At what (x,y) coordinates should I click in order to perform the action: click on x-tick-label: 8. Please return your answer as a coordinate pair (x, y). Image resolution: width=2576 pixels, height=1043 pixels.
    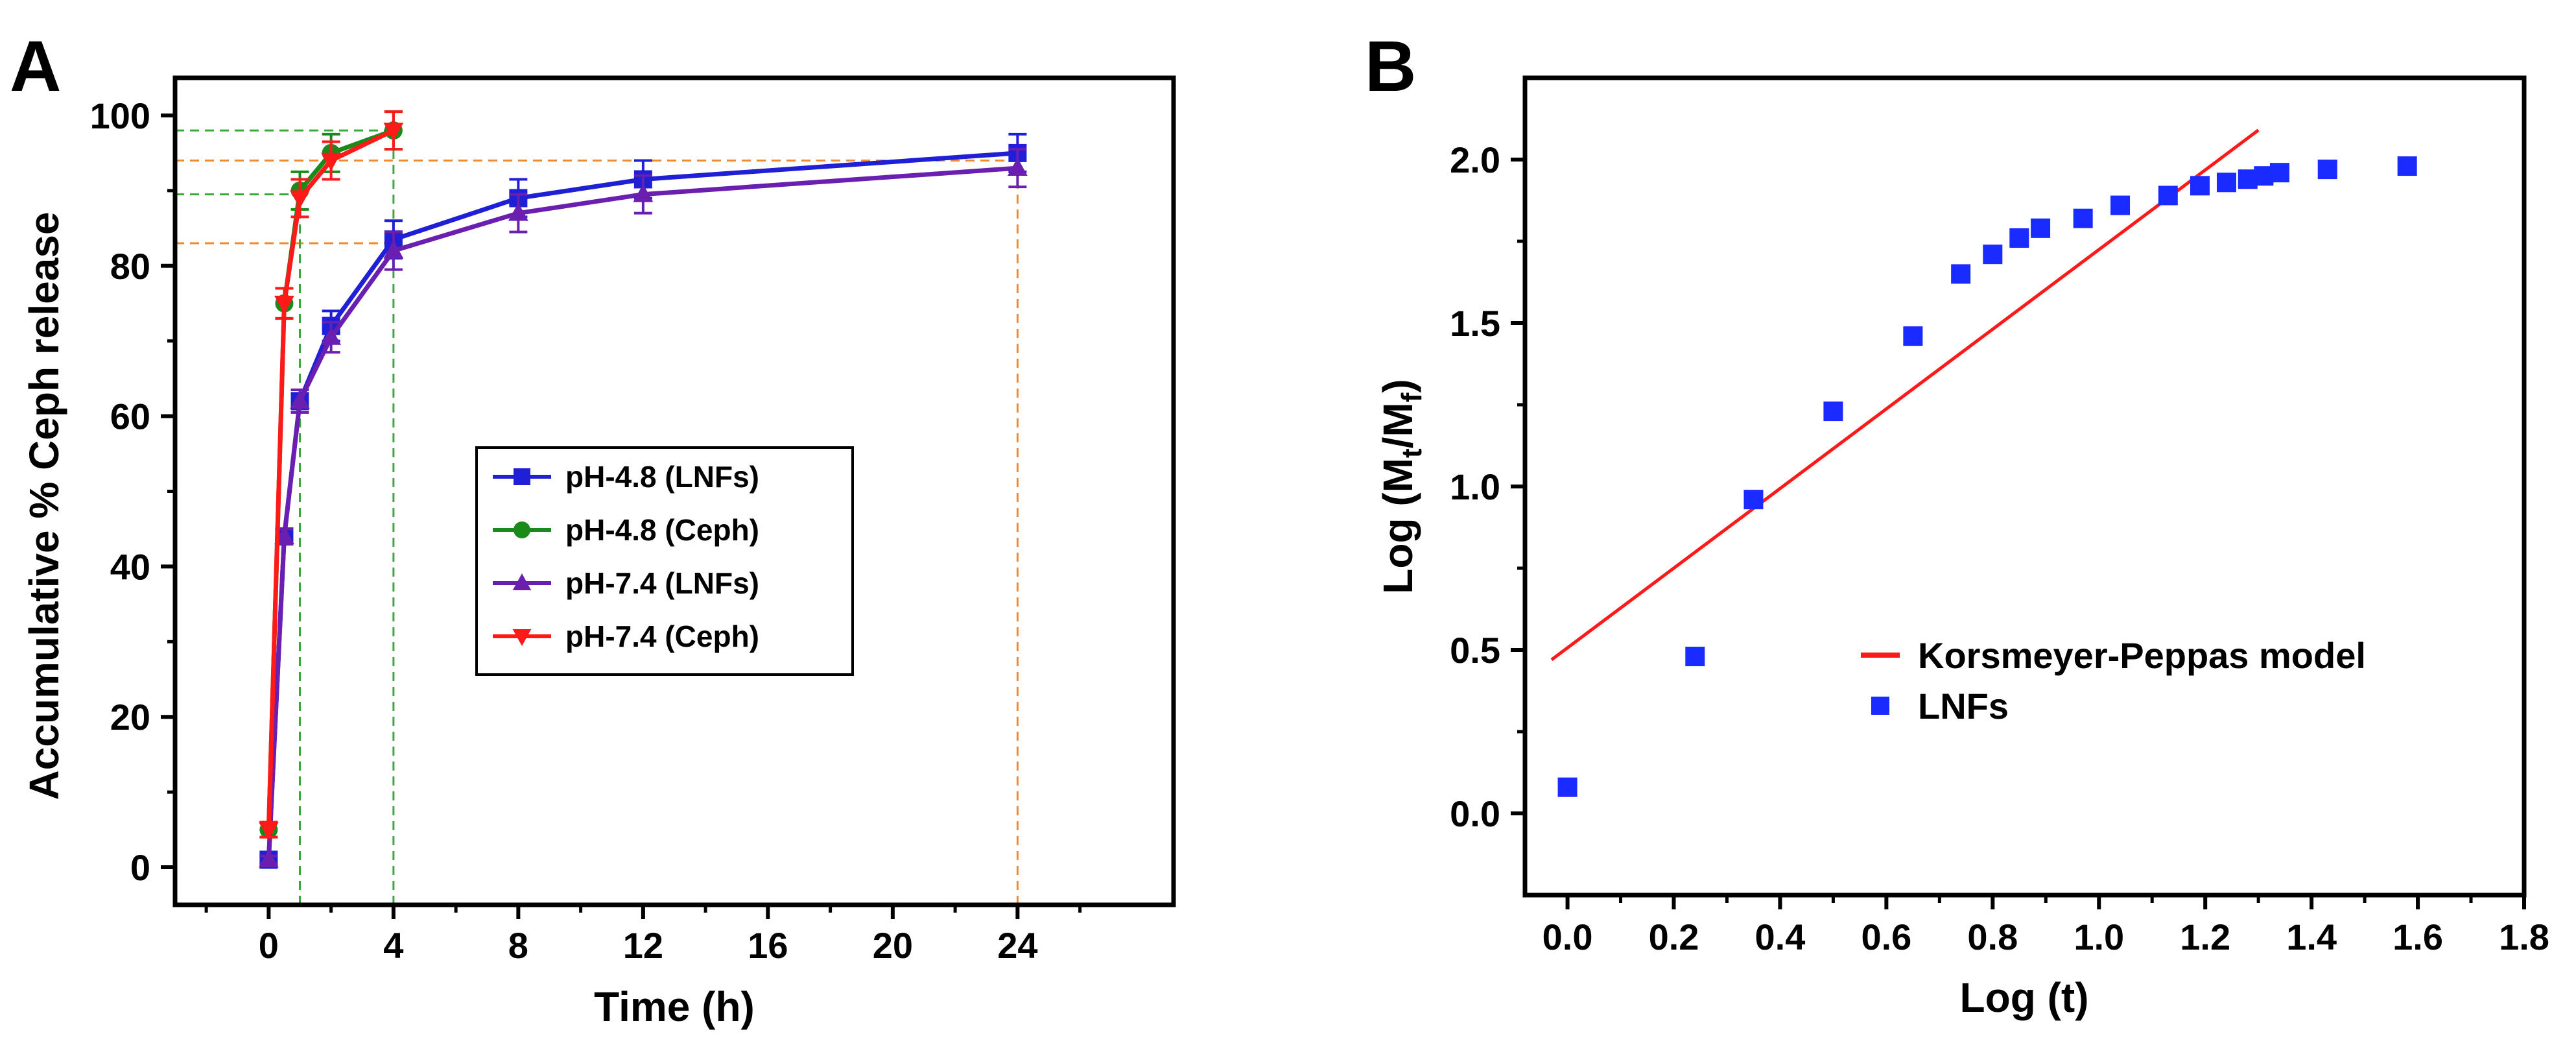
    Looking at the image, I should click on (518, 945).